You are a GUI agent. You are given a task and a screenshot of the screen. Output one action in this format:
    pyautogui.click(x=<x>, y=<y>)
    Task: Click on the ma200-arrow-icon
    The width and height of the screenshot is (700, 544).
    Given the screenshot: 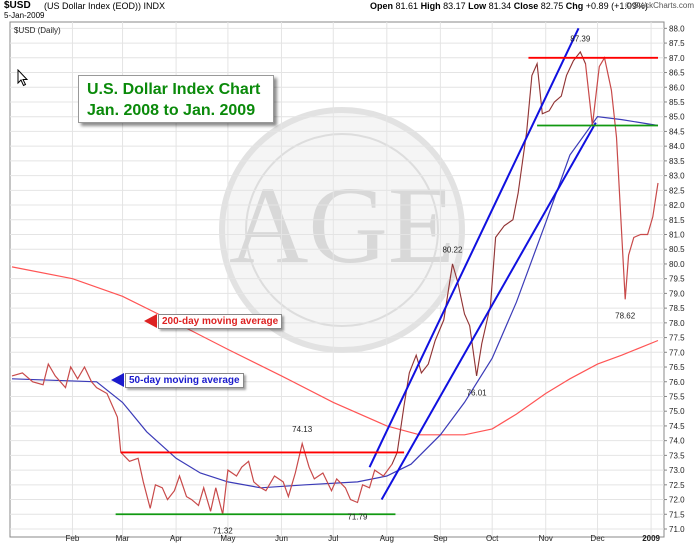 What is the action you would take?
    pyautogui.click(x=150, y=321)
    